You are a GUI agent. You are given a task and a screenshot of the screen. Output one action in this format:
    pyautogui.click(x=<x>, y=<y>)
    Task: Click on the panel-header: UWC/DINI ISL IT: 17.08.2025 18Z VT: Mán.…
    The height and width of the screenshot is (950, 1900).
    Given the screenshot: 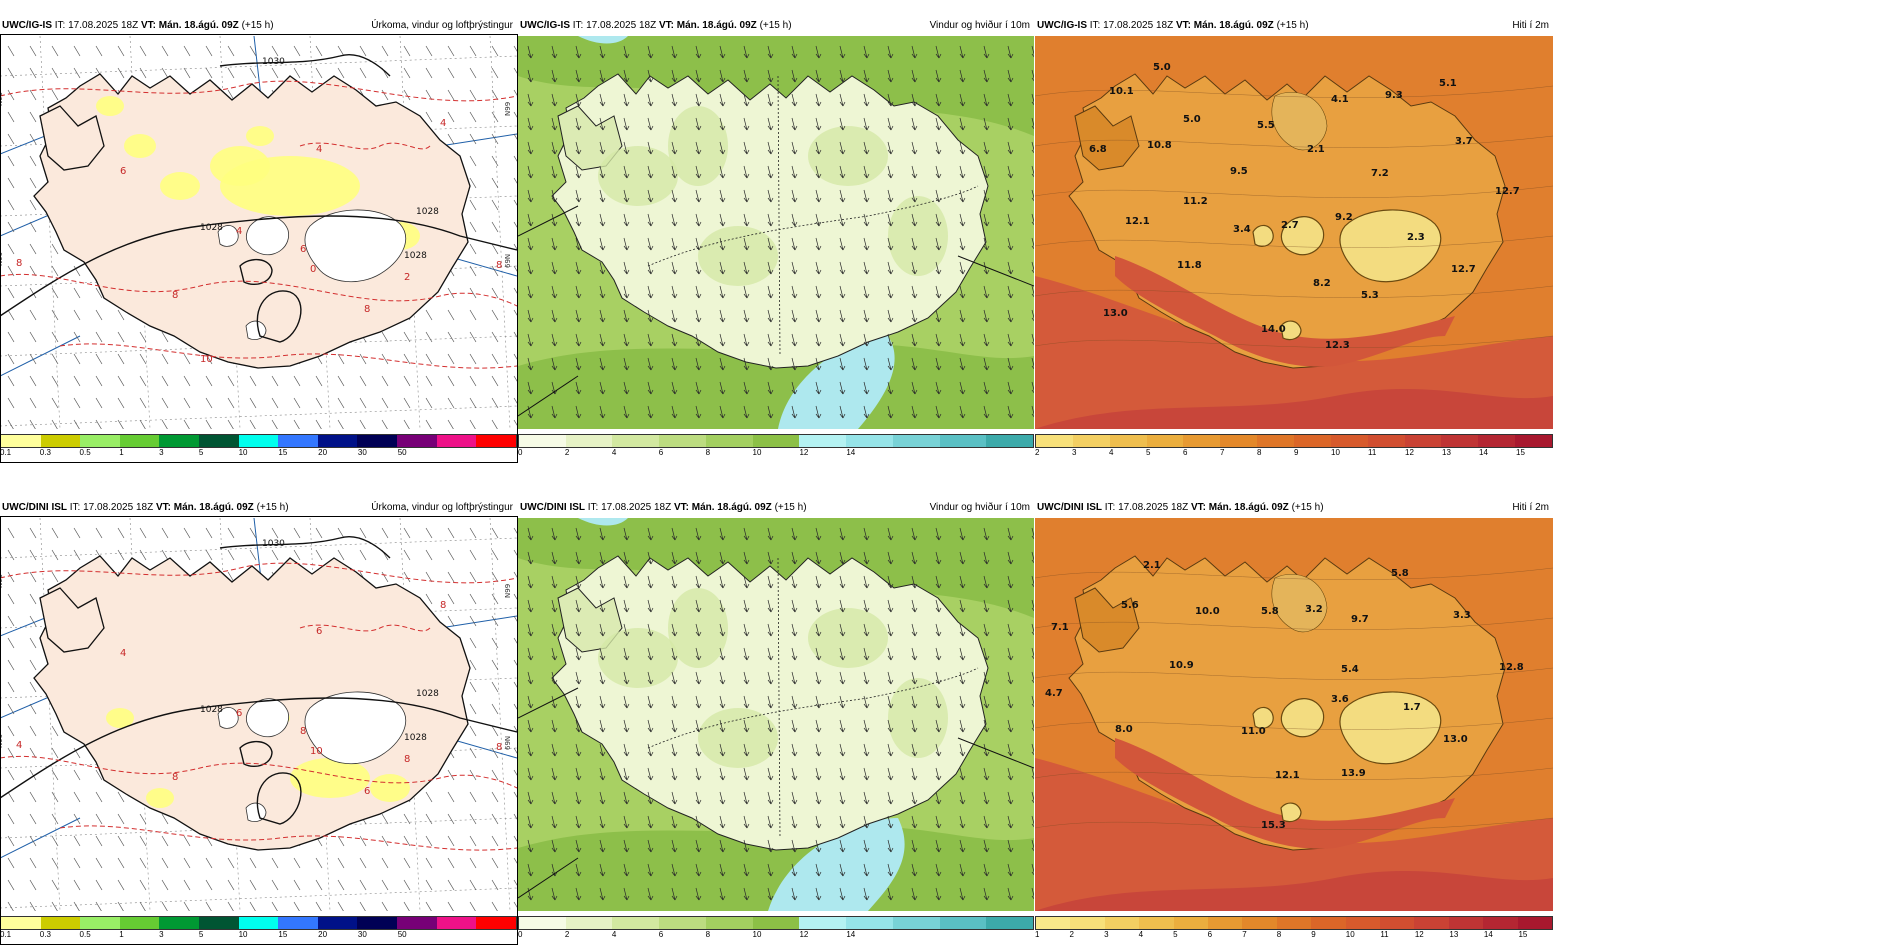 What is the action you would take?
    pyautogui.click(x=258, y=508)
    